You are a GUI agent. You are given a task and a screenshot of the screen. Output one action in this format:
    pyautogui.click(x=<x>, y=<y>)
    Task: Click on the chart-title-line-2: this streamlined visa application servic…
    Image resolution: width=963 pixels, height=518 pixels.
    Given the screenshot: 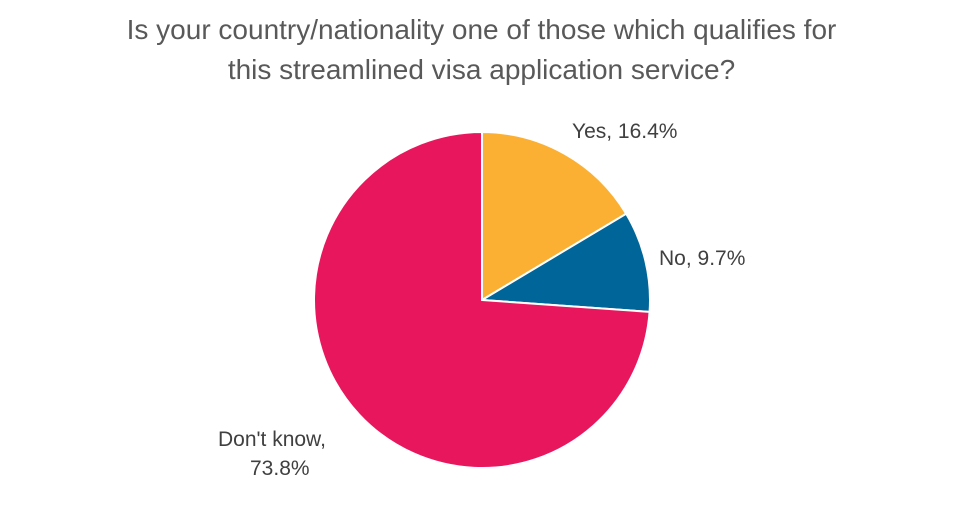 What is the action you would take?
    pyautogui.click(x=481, y=69)
    